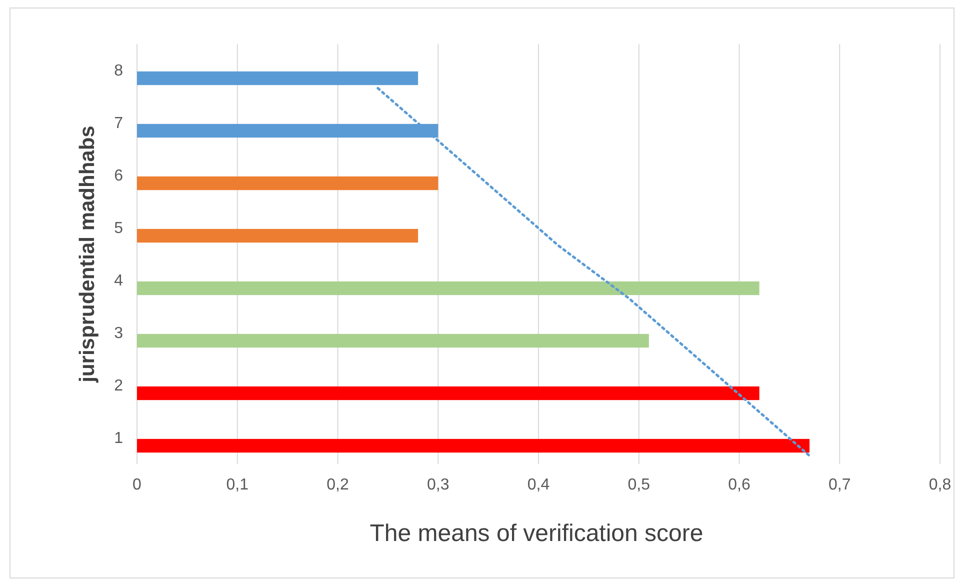  I want to click on x-tick-label: 0,7, so click(839, 485).